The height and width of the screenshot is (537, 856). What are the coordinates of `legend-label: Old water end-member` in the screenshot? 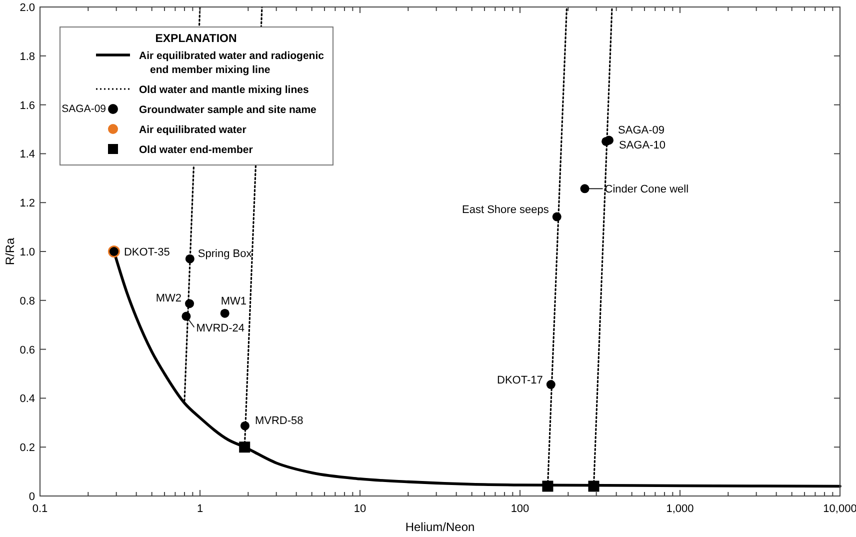 It's located at (196, 150).